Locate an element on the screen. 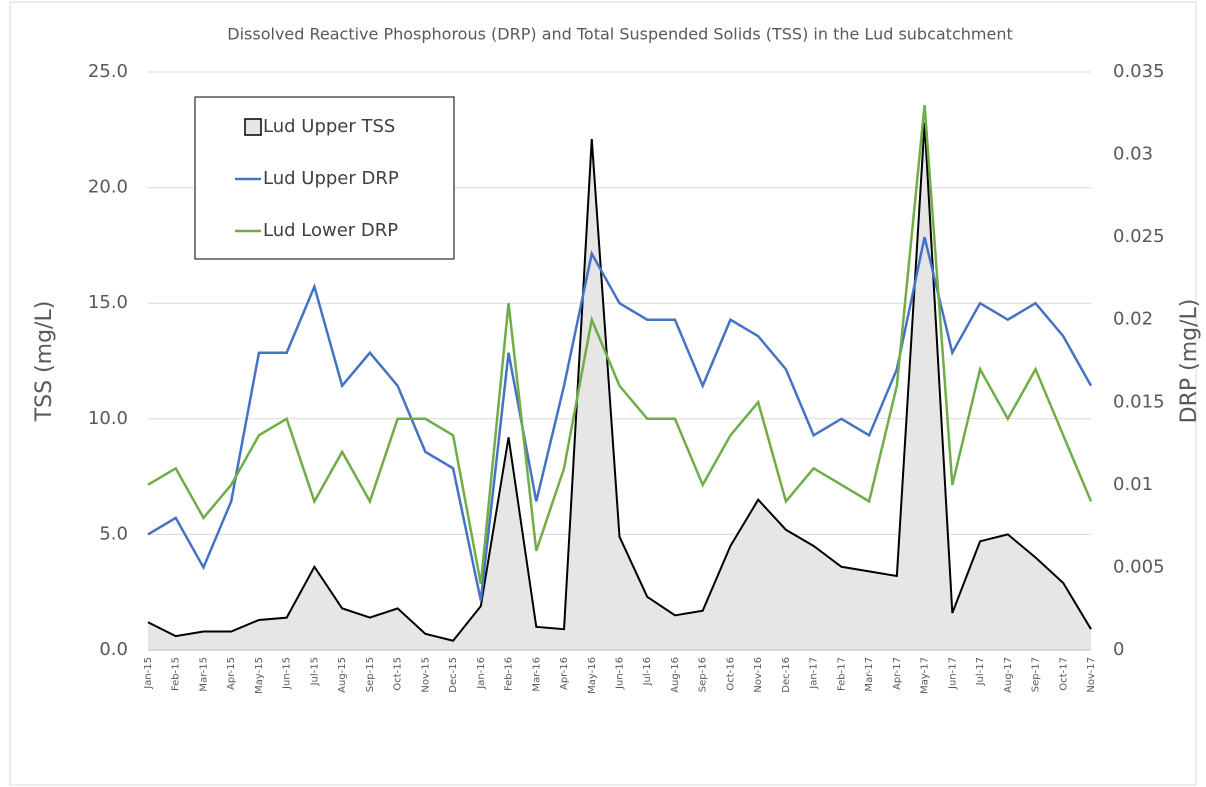 This screenshot has width=1206, height=787. x-tick-label: Oct-15 is located at coordinates (398, 674).